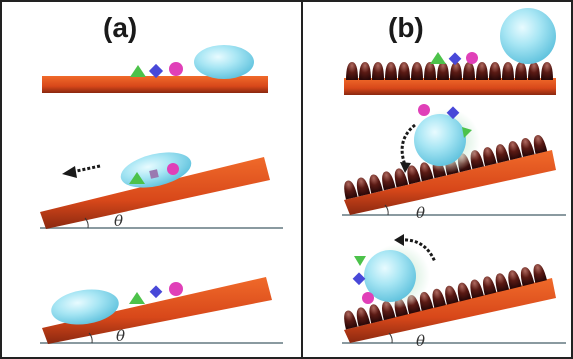 This screenshot has width=573, height=359. I want to click on panel-a-flat-scene, so click(155, 69).